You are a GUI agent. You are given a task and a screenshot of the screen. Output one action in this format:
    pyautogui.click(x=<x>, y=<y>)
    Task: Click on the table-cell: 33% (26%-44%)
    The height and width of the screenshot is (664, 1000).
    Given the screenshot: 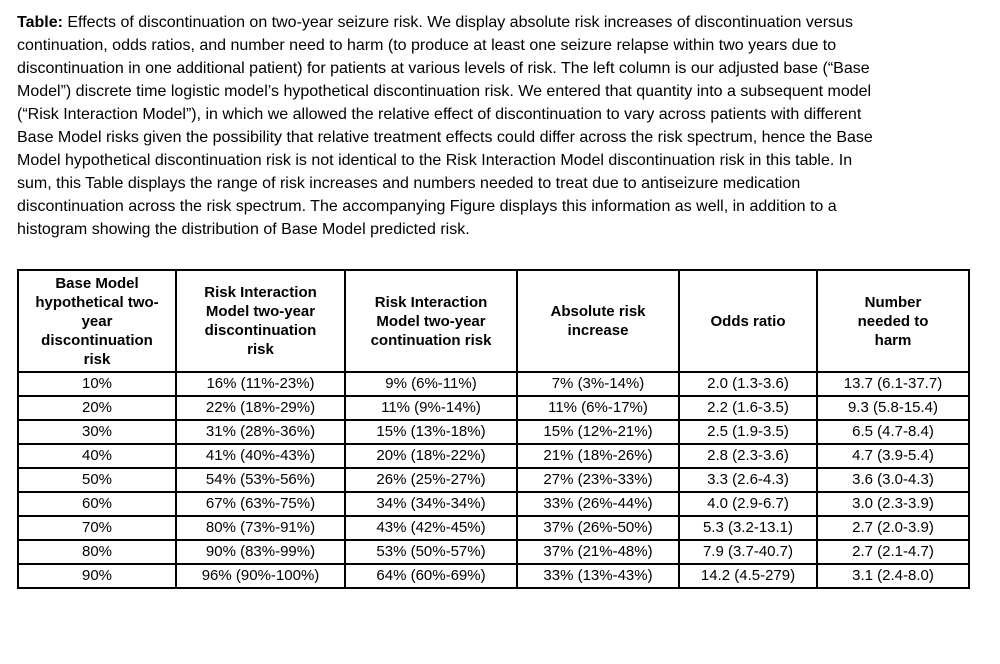 What is the action you would take?
    pyautogui.click(x=598, y=504)
    